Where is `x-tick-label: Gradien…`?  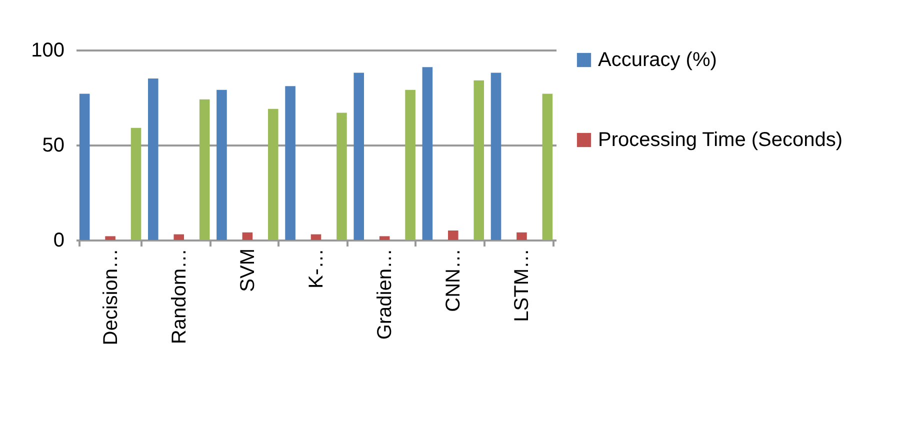
x-tick-label: Gradien… is located at coordinates (385, 294).